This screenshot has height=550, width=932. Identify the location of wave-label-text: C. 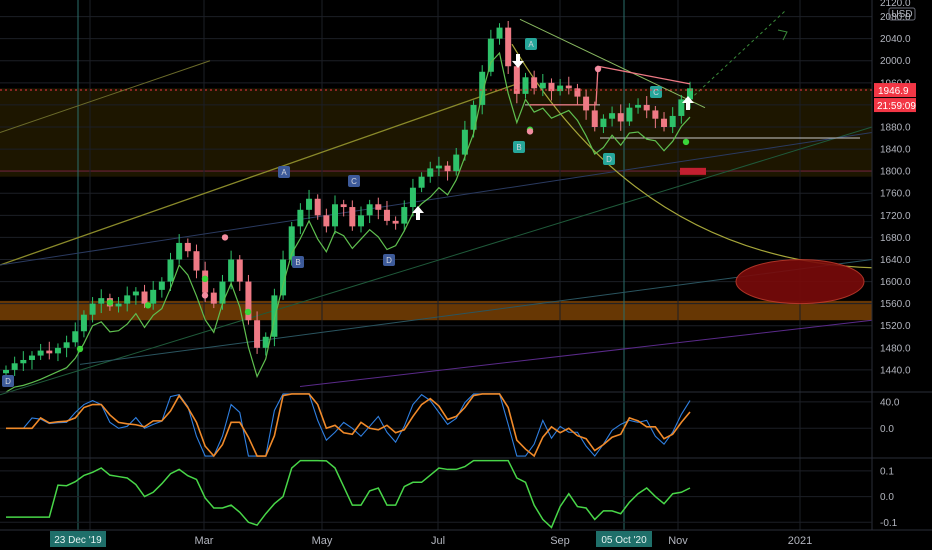
(656, 92).